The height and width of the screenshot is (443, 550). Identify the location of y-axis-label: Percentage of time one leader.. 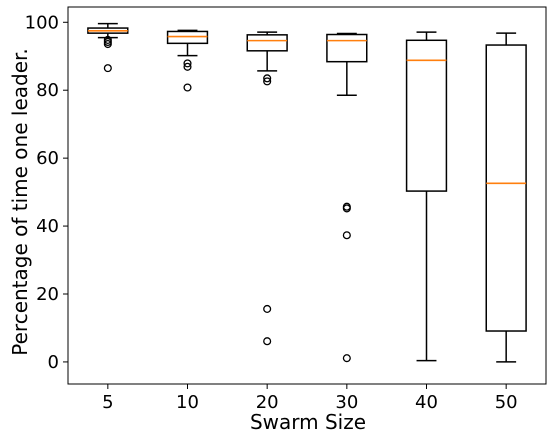
(20, 201).